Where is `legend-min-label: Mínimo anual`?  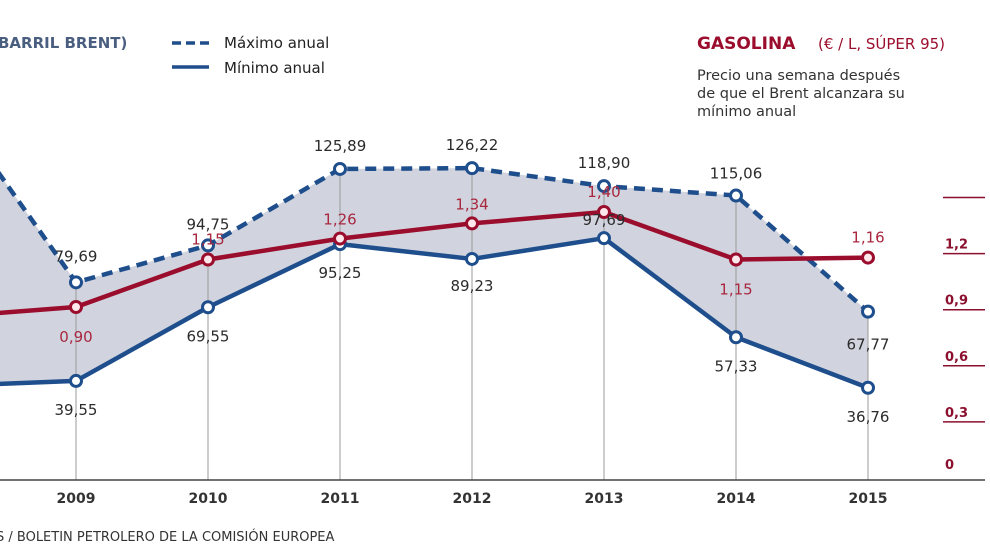
legend-min-label: Mínimo anual is located at coordinates (274, 68).